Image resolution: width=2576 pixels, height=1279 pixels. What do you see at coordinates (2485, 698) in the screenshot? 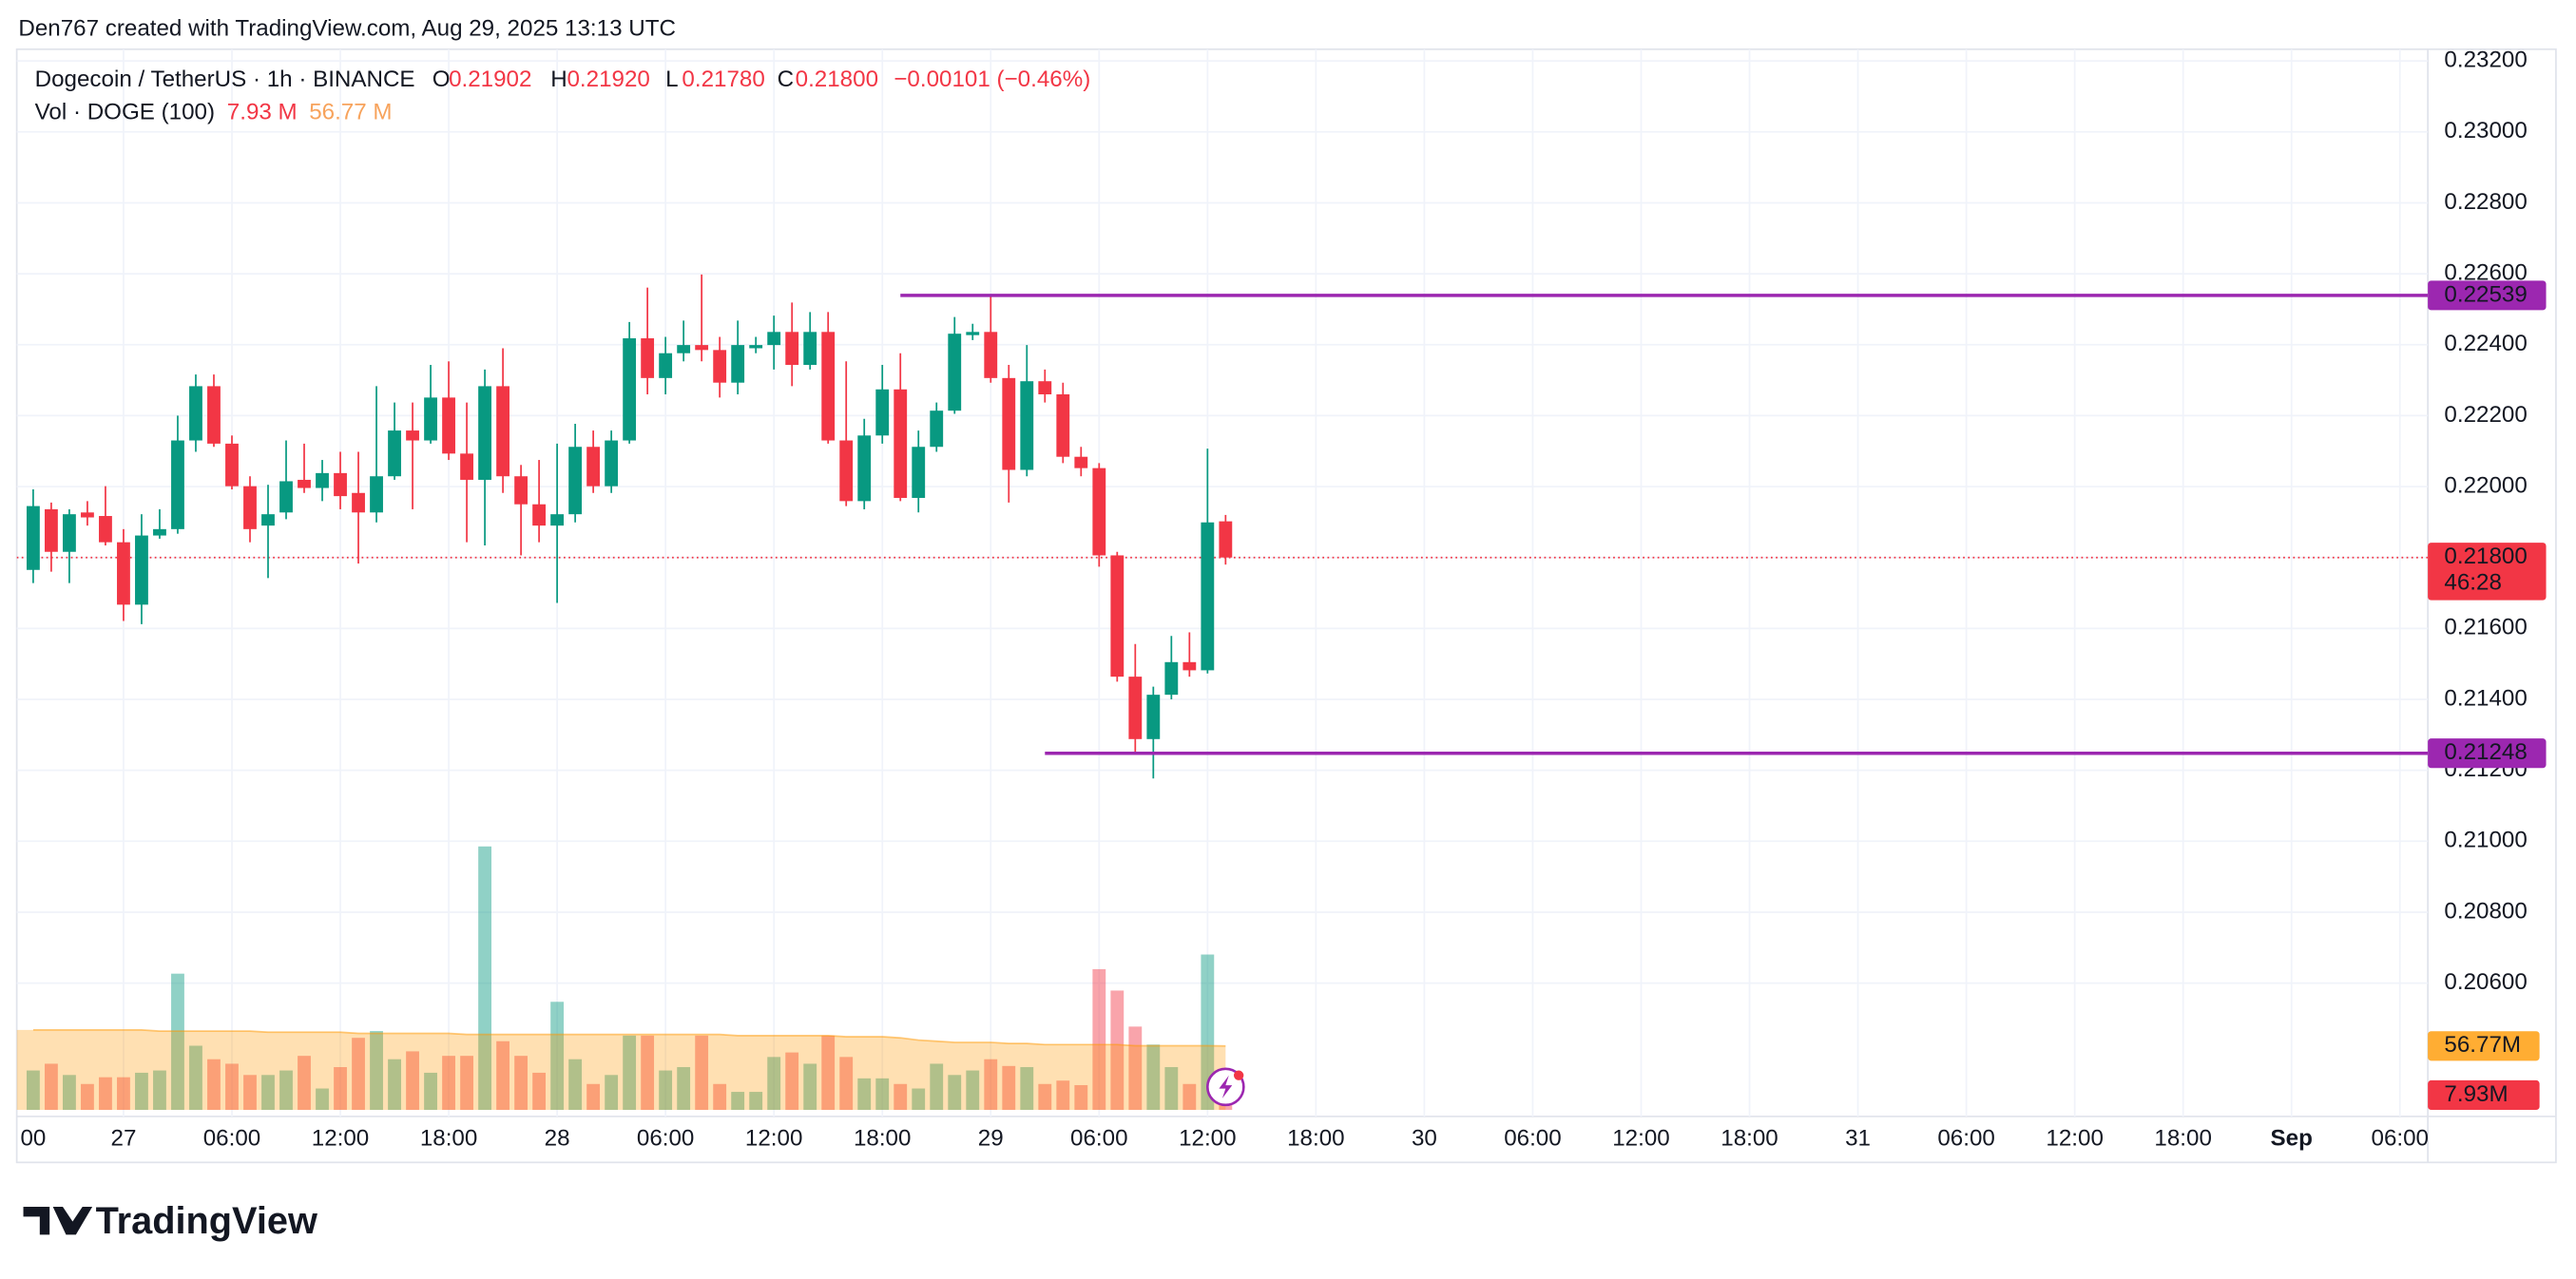
I see `y-tick-label: 0.21400` at bounding box center [2485, 698].